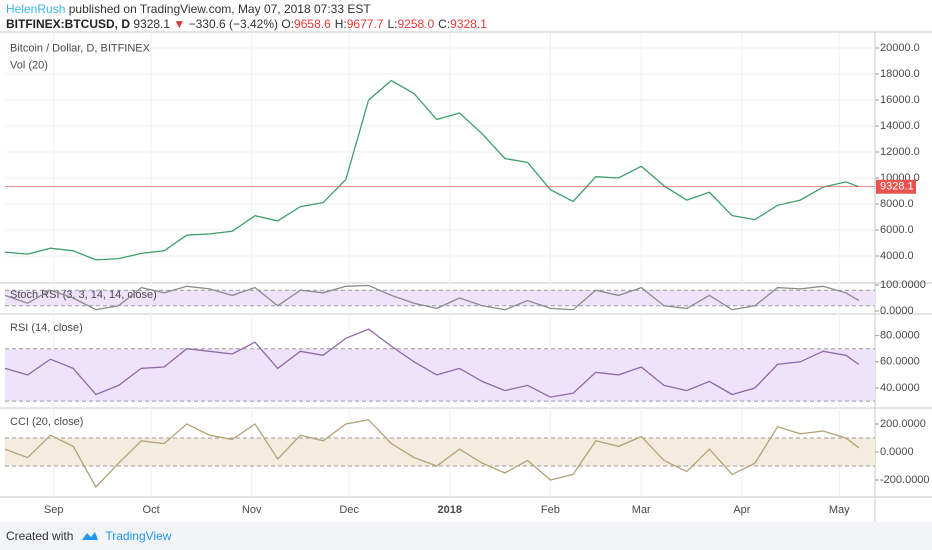  What do you see at coordinates (444, 24) in the screenshot?
I see `ohlc-label: C:` at bounding box center [444, 24].